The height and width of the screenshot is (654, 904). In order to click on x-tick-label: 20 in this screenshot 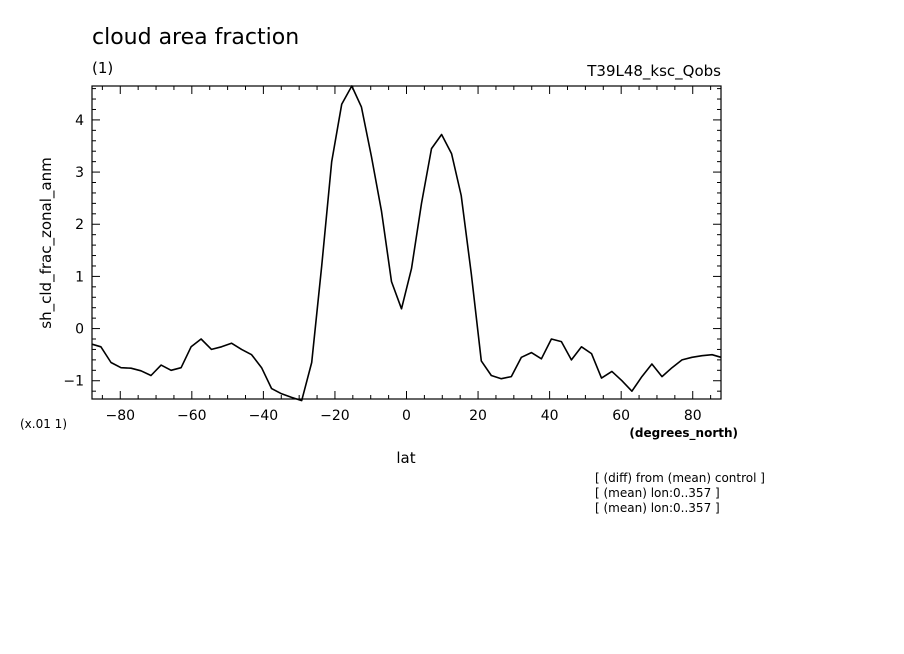, I will do `click(478, 416)`.